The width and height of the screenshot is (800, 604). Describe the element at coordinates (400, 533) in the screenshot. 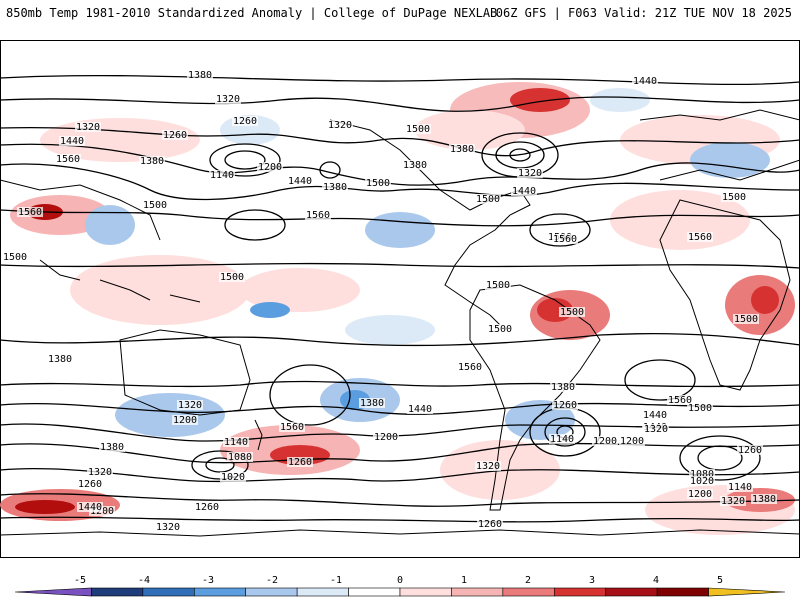

I see `coast-antarctica` at that location.